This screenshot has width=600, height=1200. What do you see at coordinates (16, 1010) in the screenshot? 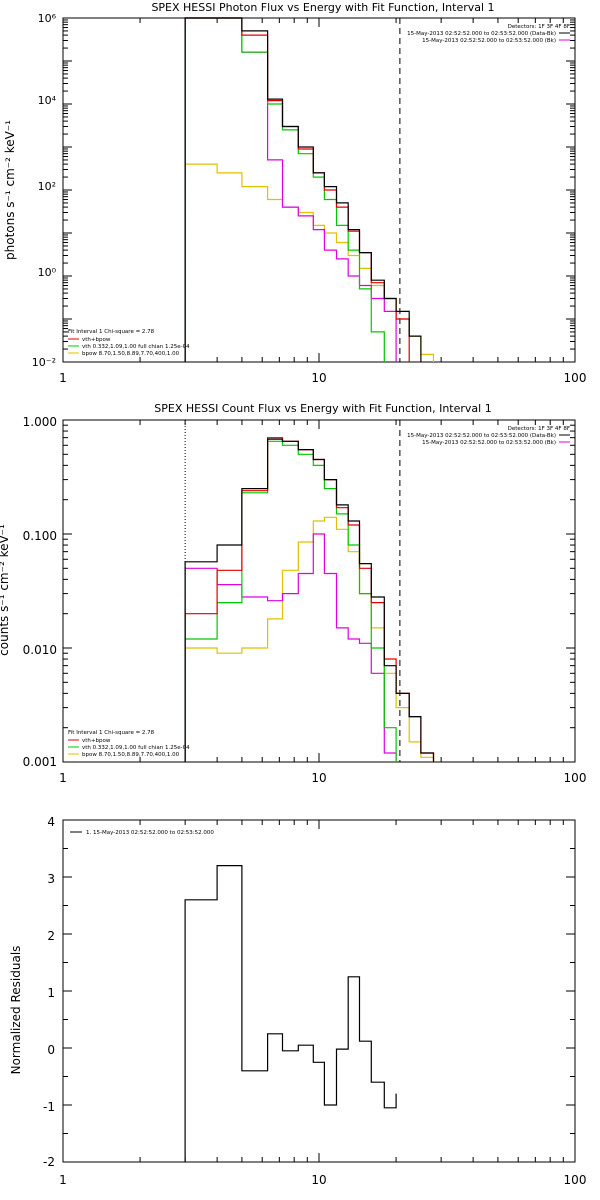
I see `residuals-ylabel: Normalized Residuals` at bounding box center [16, 1010].